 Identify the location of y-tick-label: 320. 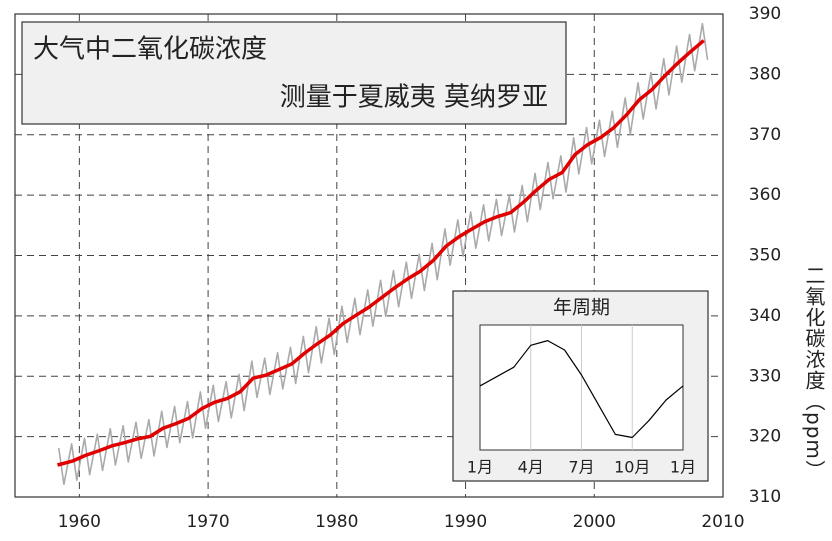
(765, 437).